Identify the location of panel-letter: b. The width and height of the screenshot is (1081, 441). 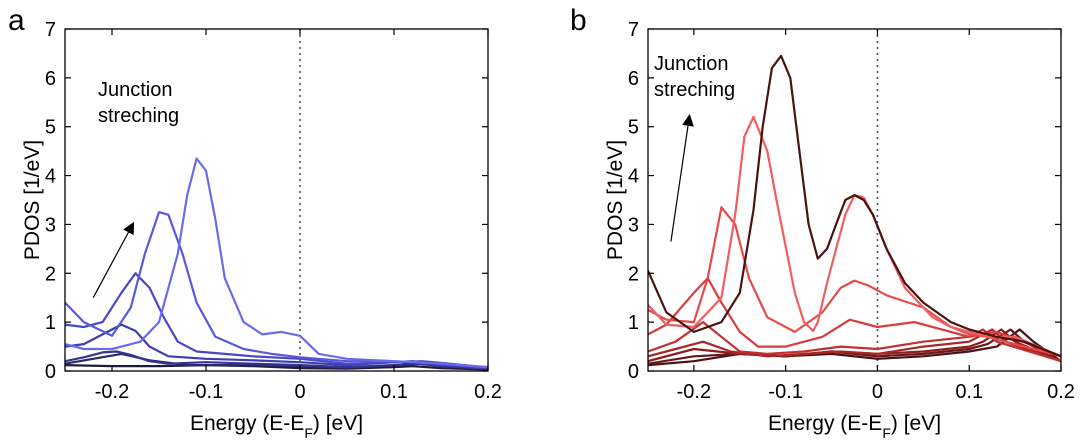
(578, 20).